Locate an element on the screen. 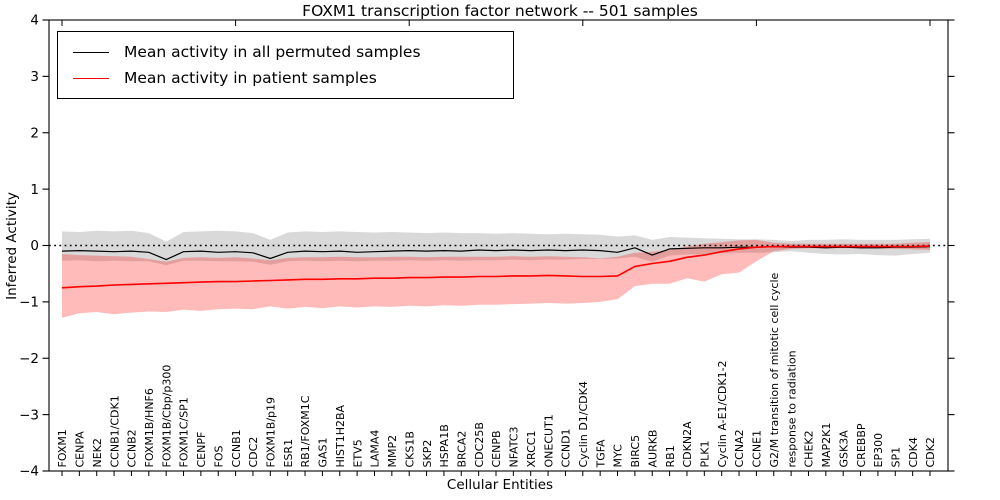 The width and height of the screenshot is (1000, 500). y-tick-label: −1 is located at coordinates (29, 303).